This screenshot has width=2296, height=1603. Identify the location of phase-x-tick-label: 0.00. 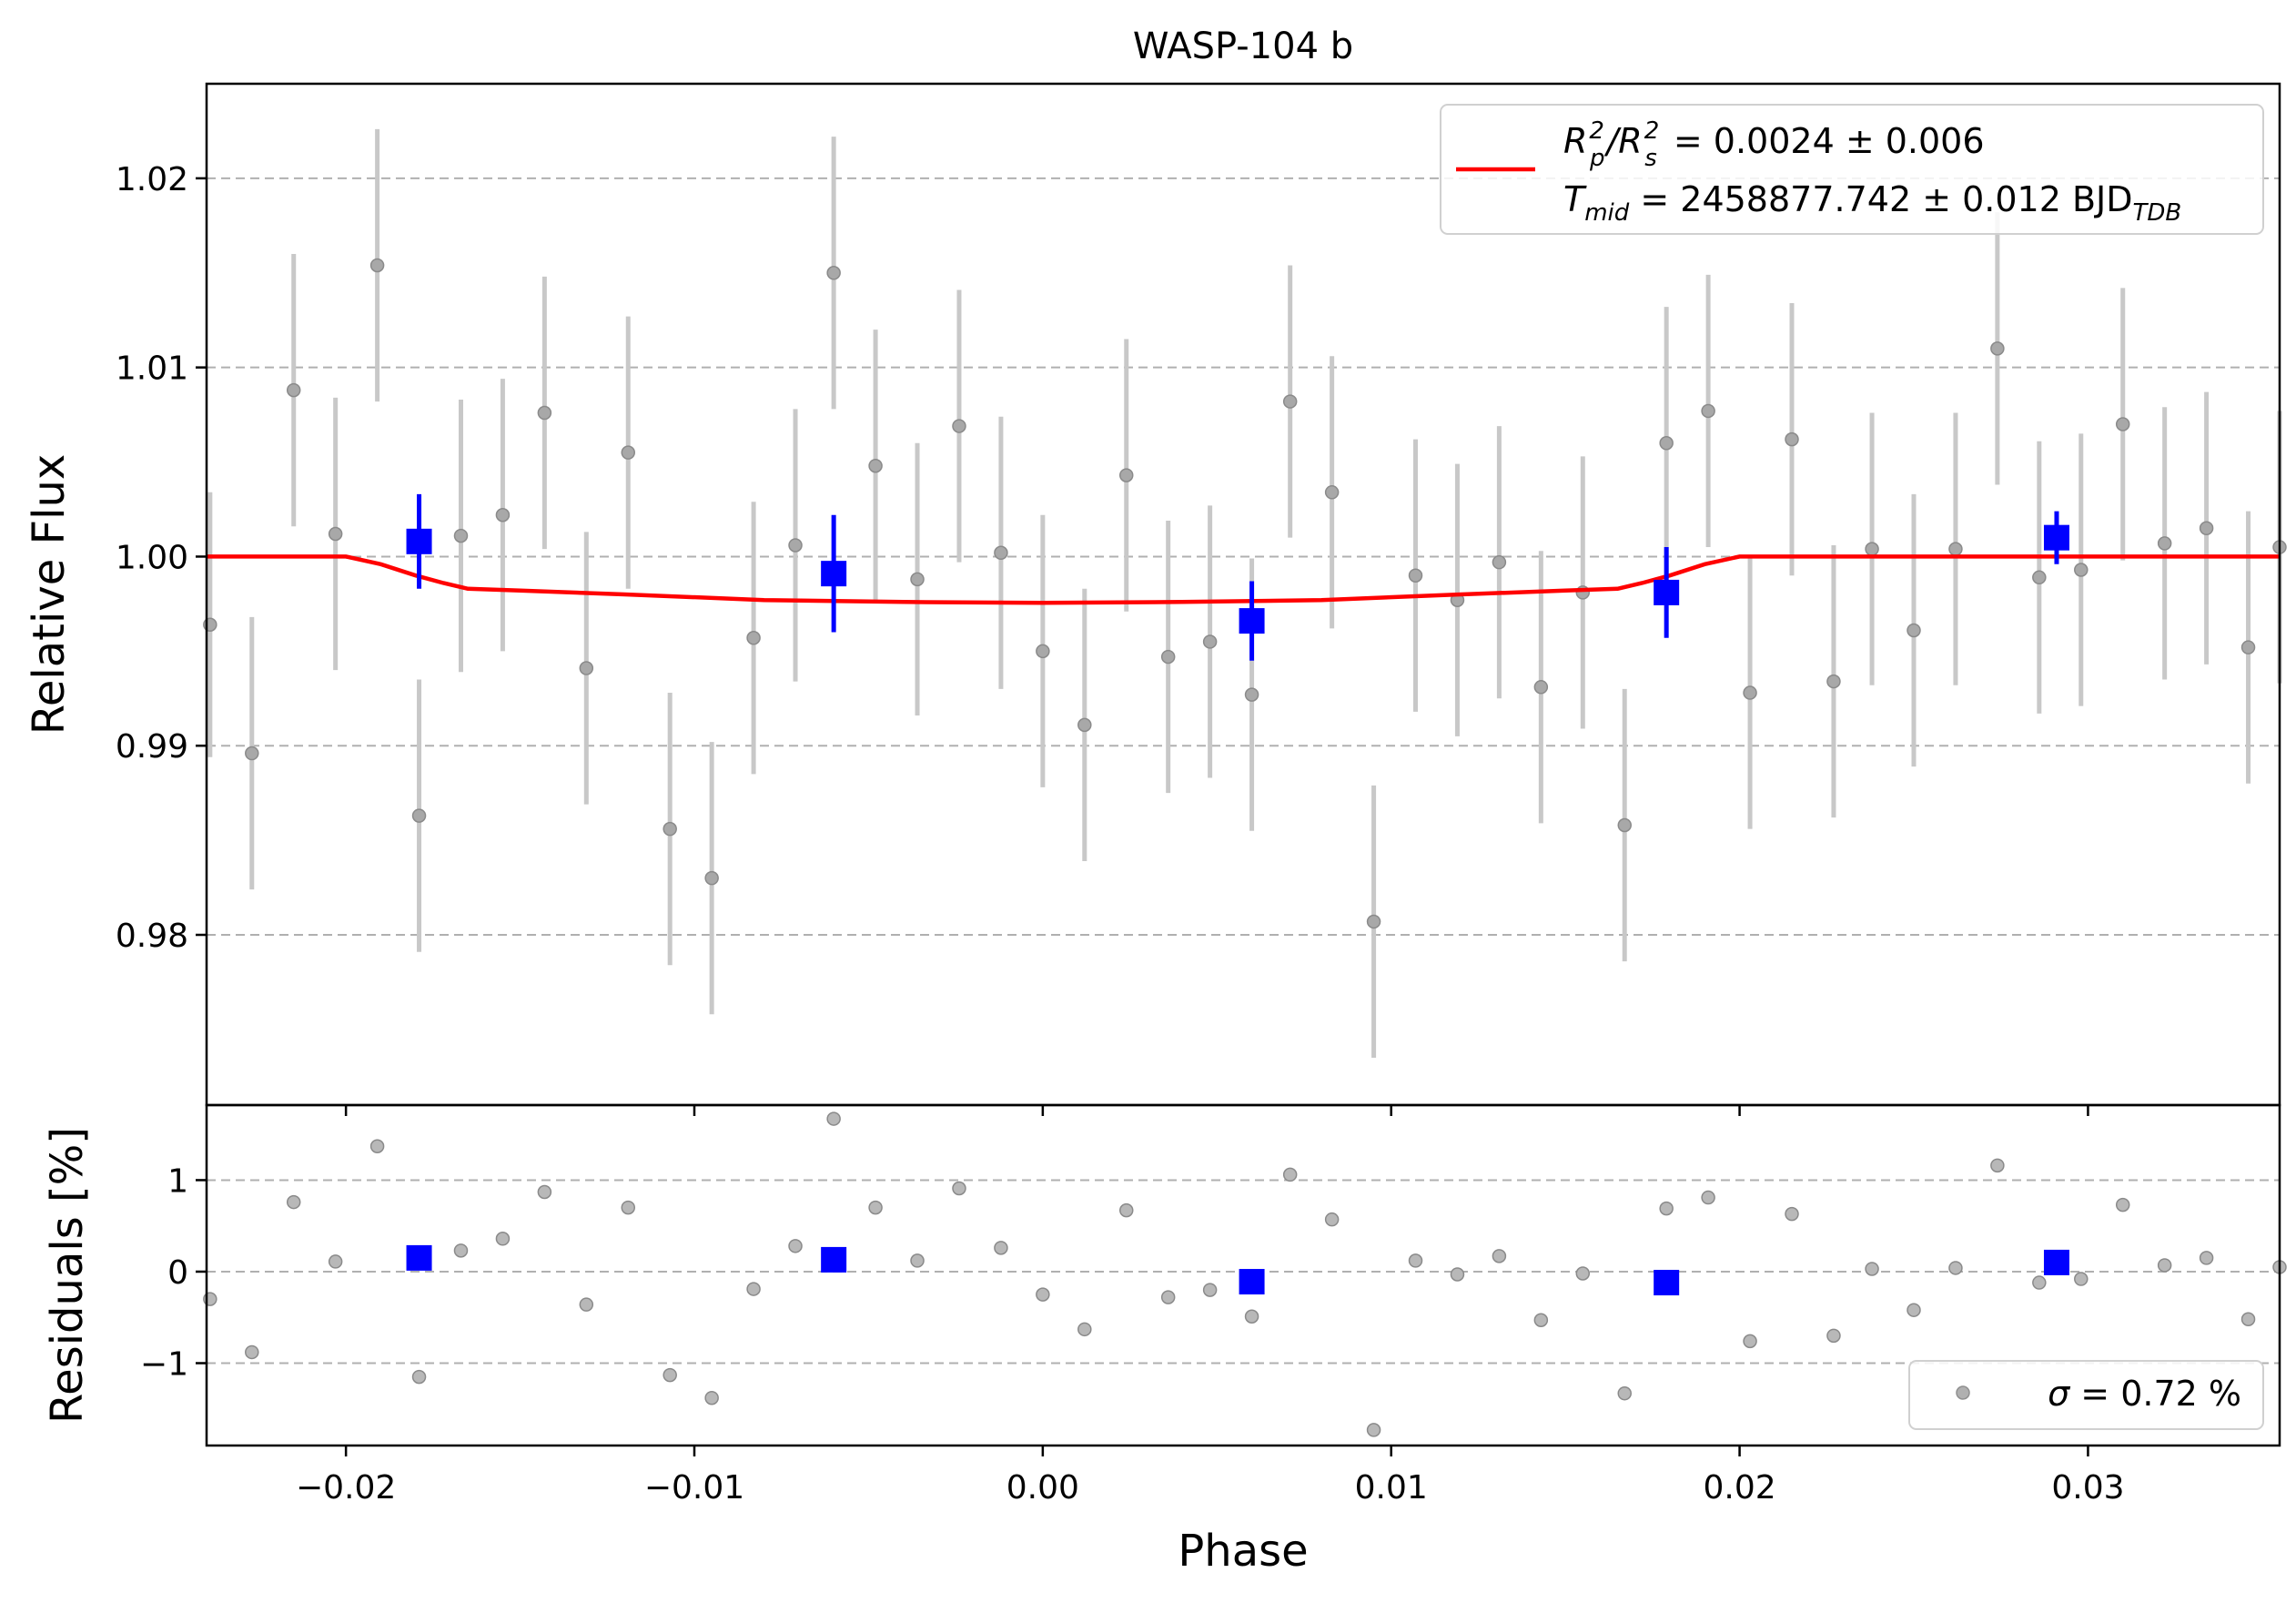
(1042, 1488).